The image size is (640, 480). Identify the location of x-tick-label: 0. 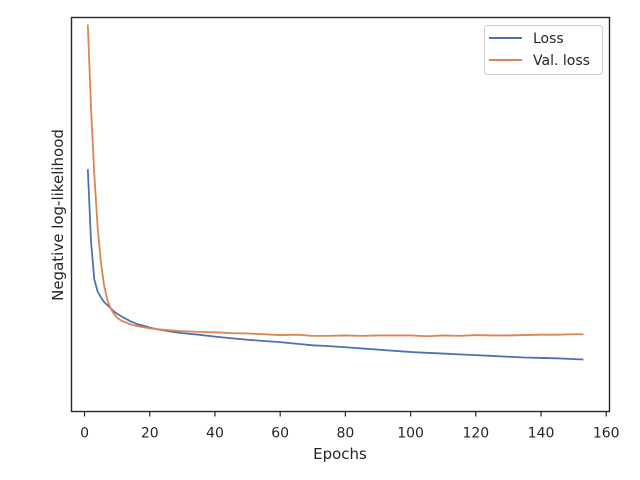
(84, 434).